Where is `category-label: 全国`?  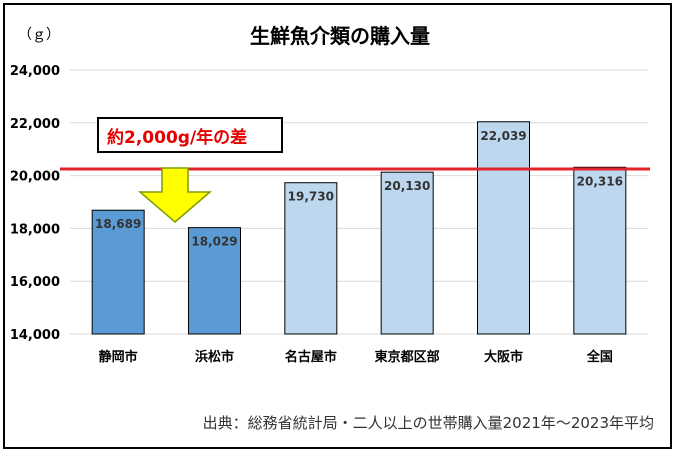
category-label: 全国 is located at coordinates (599, 357).